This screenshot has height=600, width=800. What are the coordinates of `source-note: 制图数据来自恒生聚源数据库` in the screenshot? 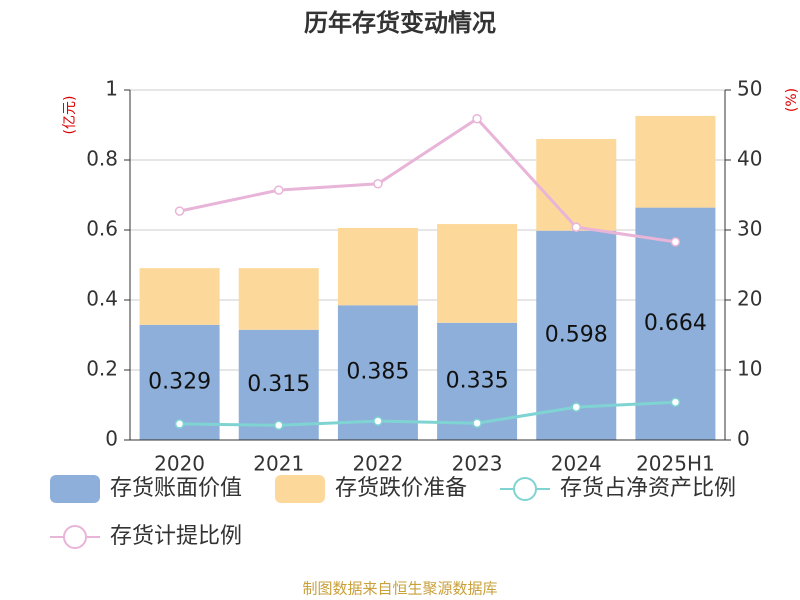 It's located at (399, 589).